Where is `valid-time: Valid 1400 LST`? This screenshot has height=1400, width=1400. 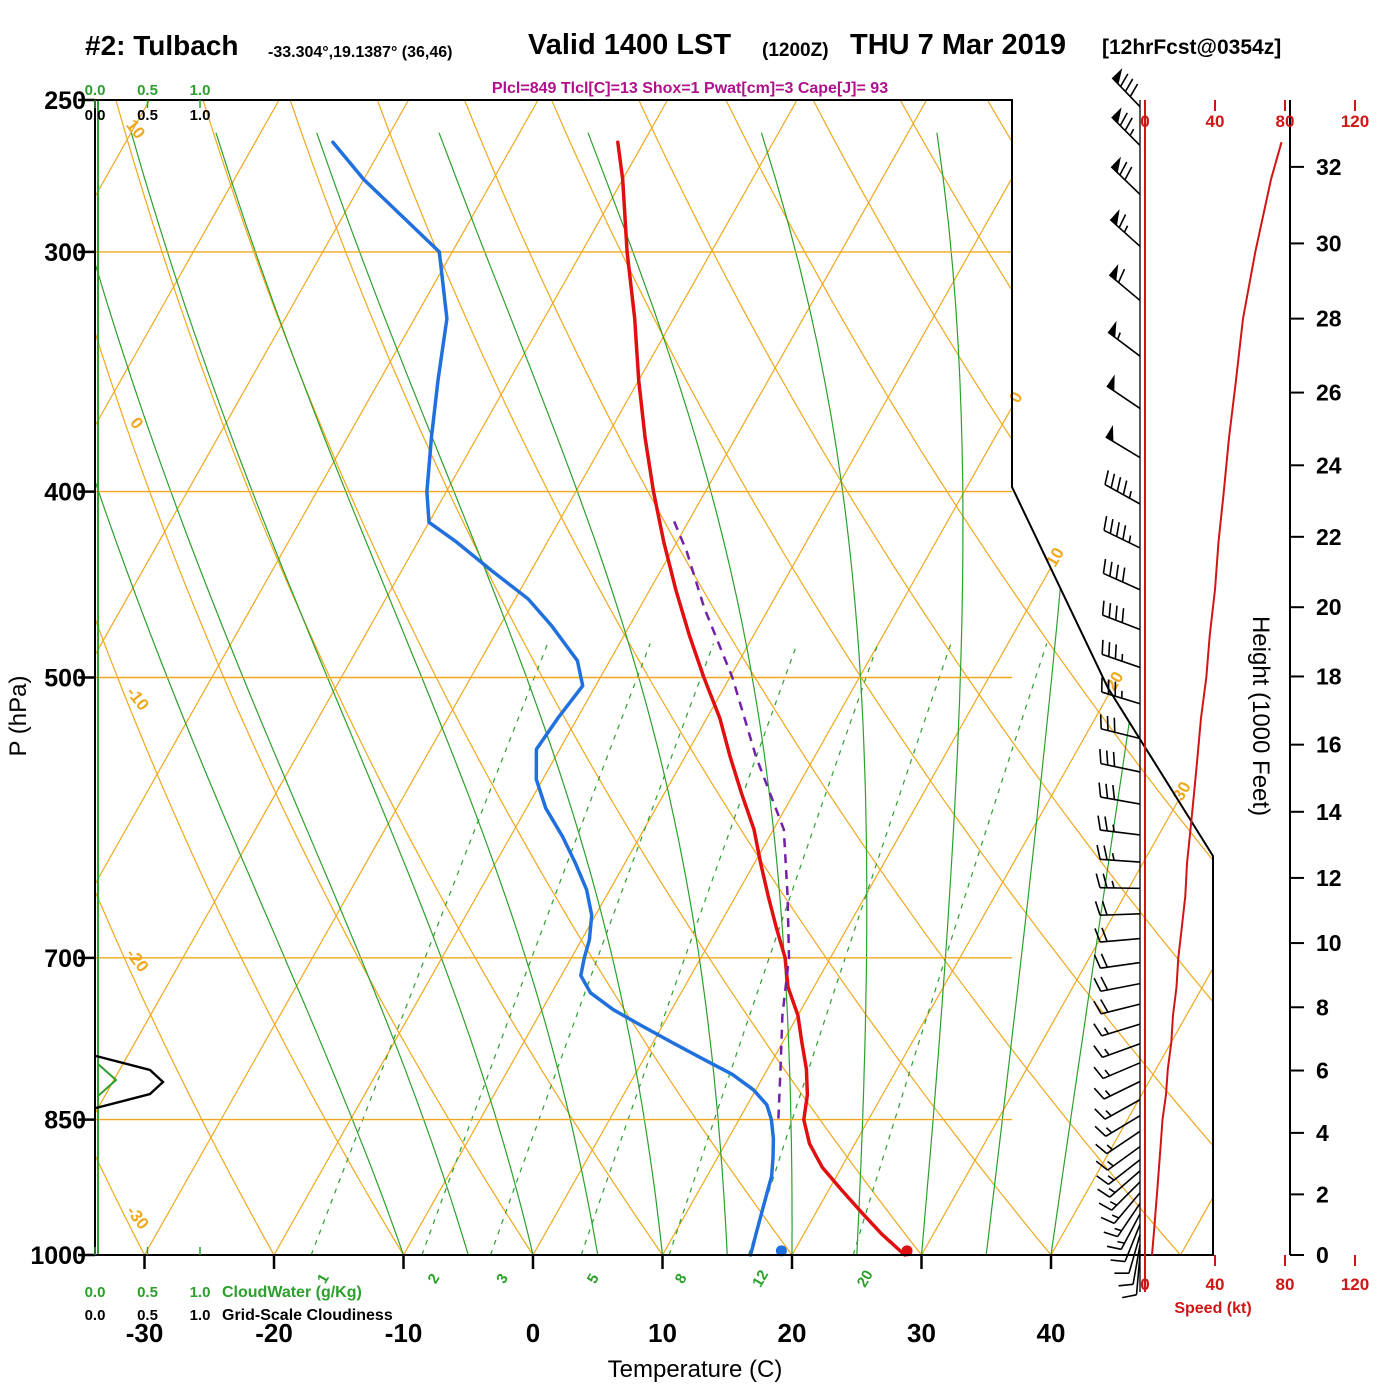 valid-time: Valid 1400 LST is located at coordinates (630, 45).